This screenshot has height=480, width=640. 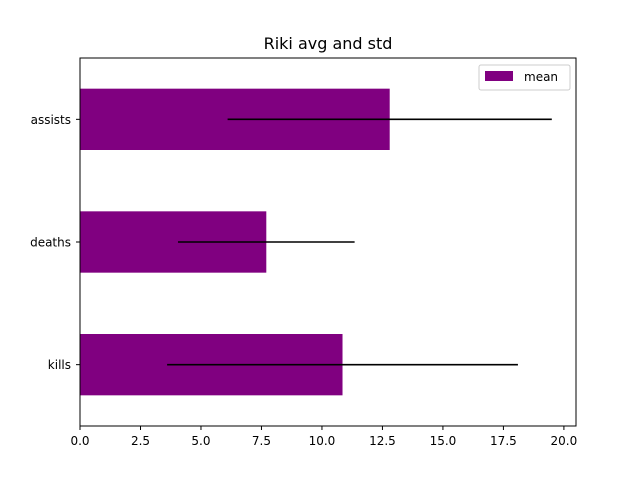 I want to click on legend-swatch-mean, so click(x=499, y=76).